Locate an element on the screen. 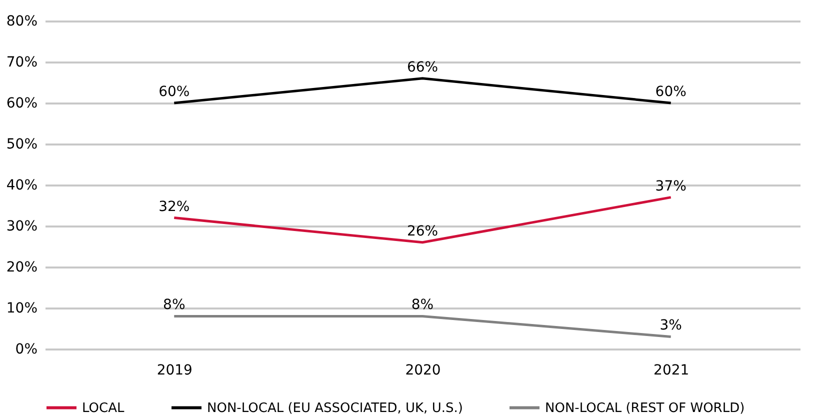 The width and height of the screenshot is (838, 416). data-label: 37% is located at coordinates (670, 186).